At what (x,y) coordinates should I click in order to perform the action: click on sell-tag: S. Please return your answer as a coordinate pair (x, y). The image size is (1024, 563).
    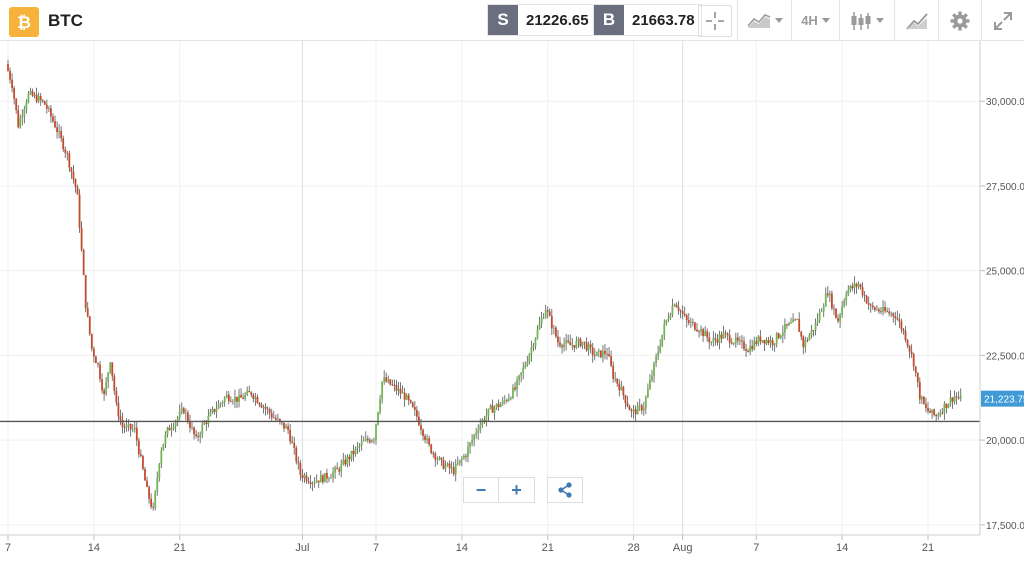
    Looking at the image, I should click on (503, 20).